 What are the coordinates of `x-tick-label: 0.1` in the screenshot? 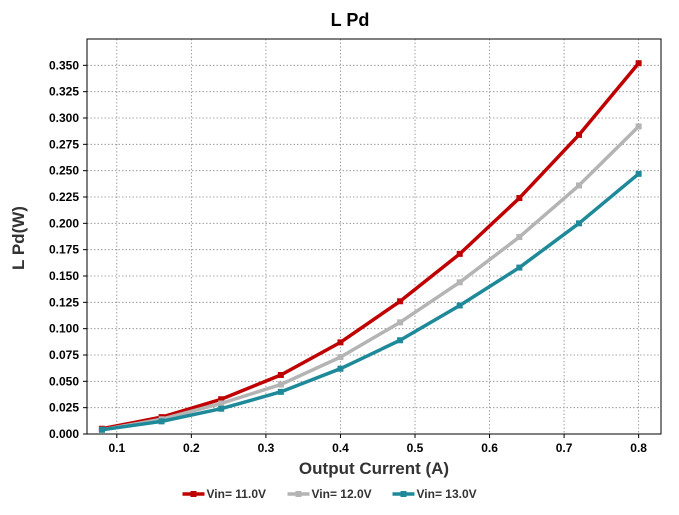 It's located at (116, 448).